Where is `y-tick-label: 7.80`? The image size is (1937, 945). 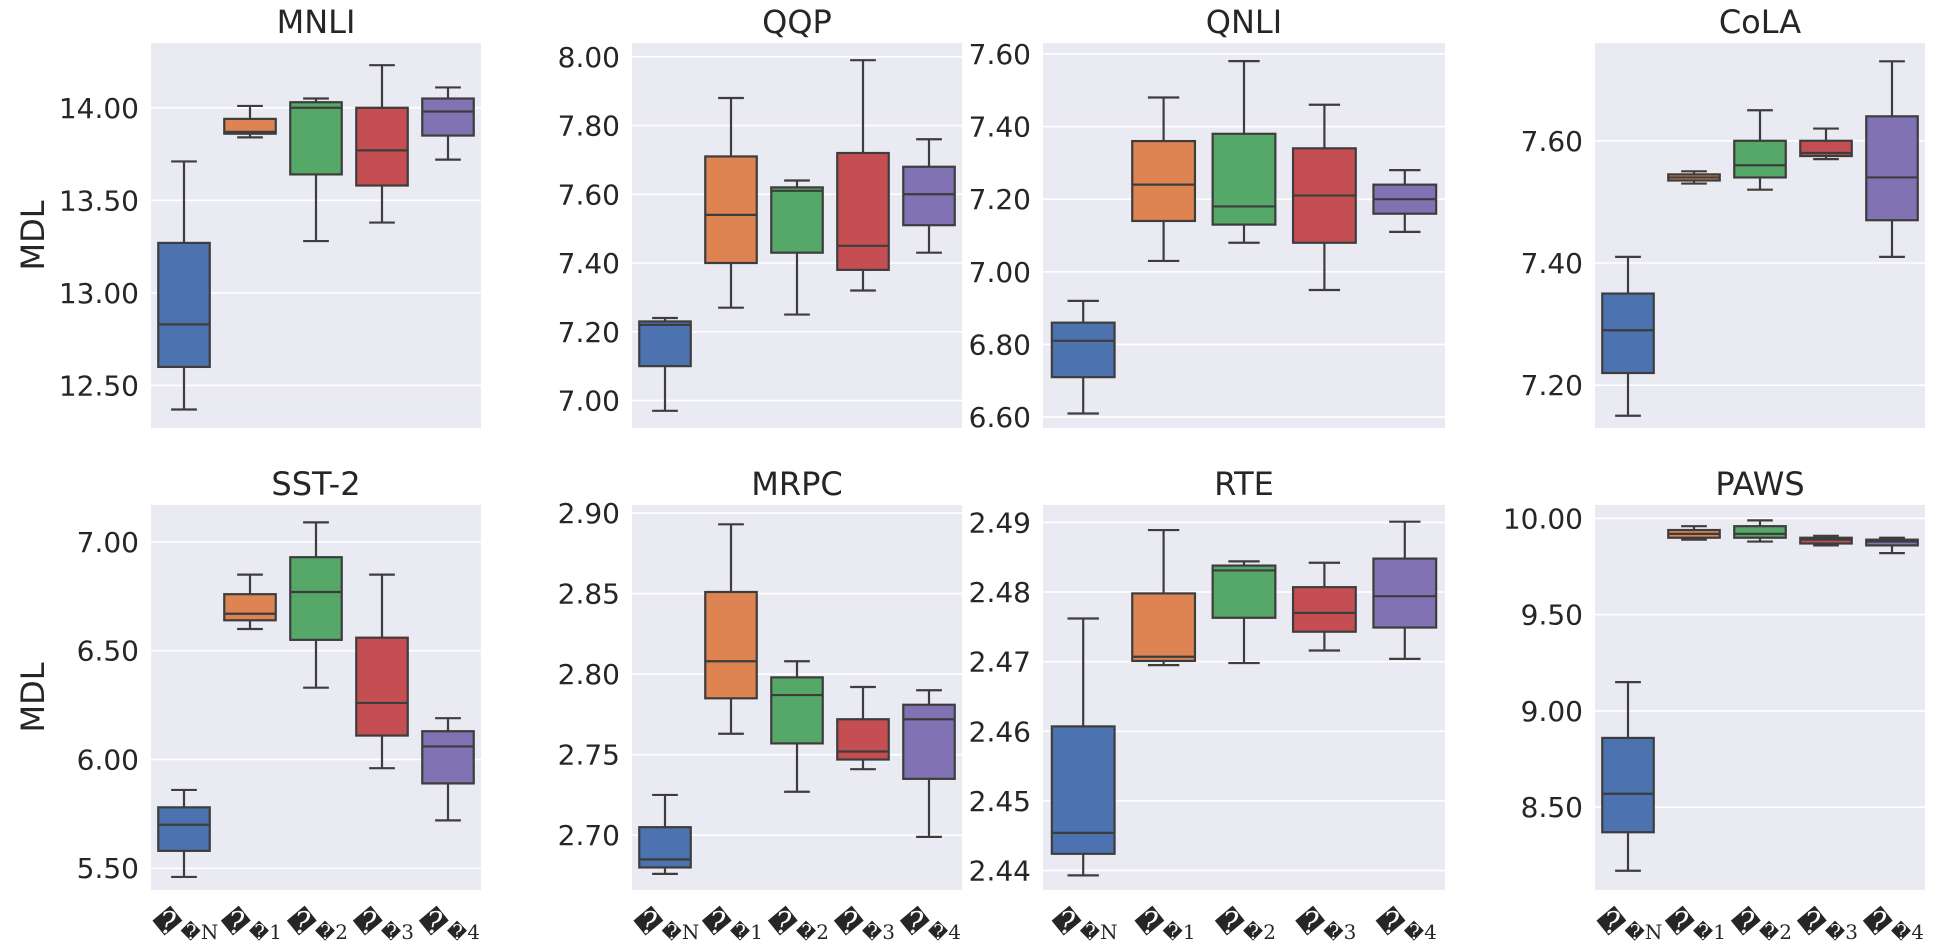 y-tick-label: 7.80 is located at coordinates (589, 126).